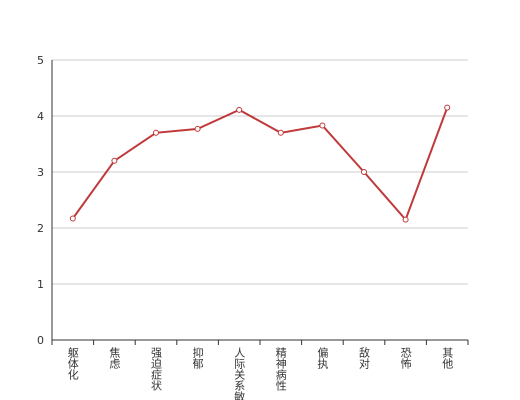  I want to click on y-tick-label: 2, so click(40, 228).